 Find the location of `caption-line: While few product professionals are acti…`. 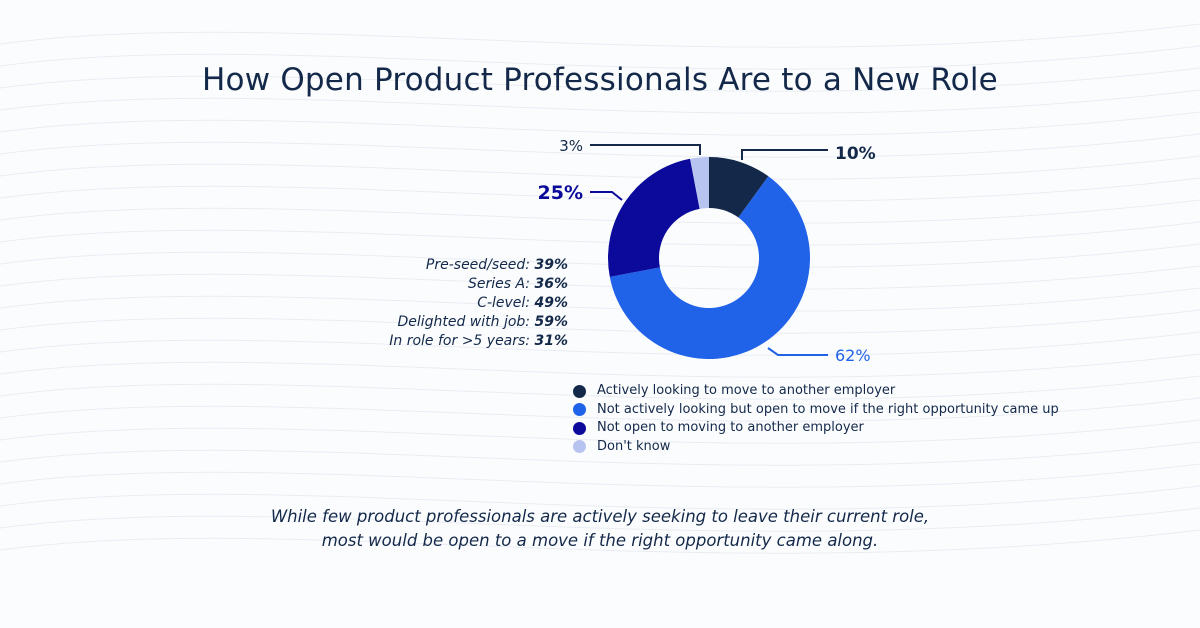

caption-line: While few product professionals are acti… is located at coordinates (600, 516).